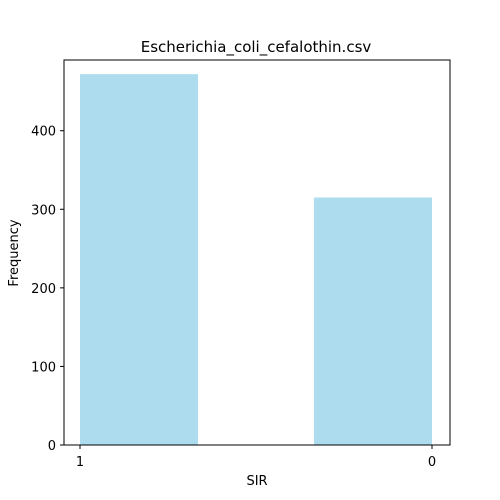 The width and height of the screenshot is (500, 500). I want to click on y-axis-title: Frequency, so click(14, 252).